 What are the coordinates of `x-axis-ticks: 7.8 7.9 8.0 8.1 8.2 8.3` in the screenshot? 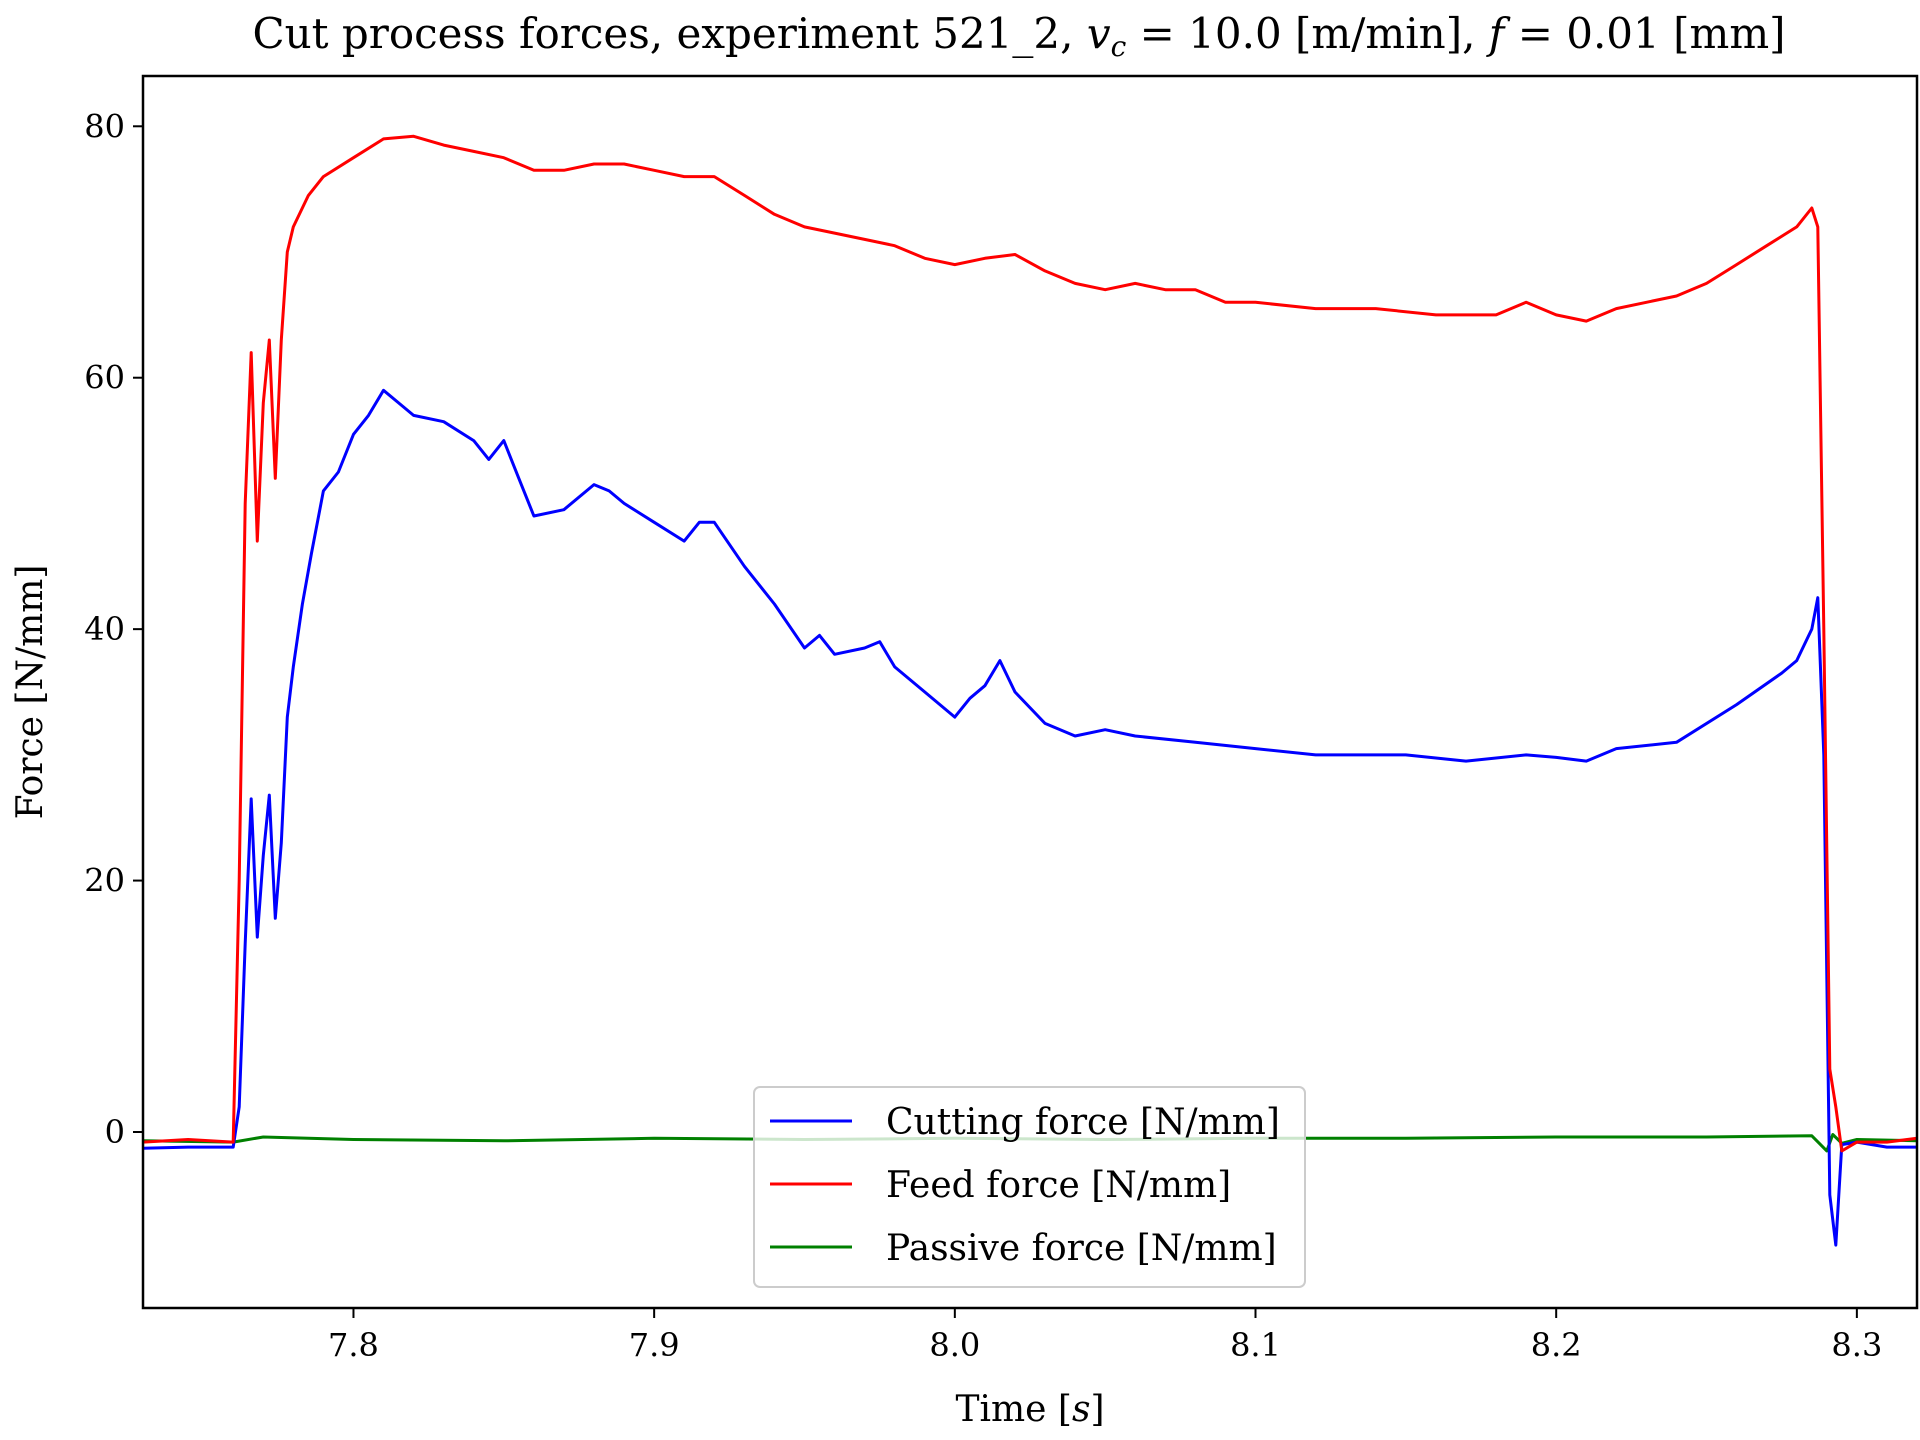 It's located at (1105, 1336).